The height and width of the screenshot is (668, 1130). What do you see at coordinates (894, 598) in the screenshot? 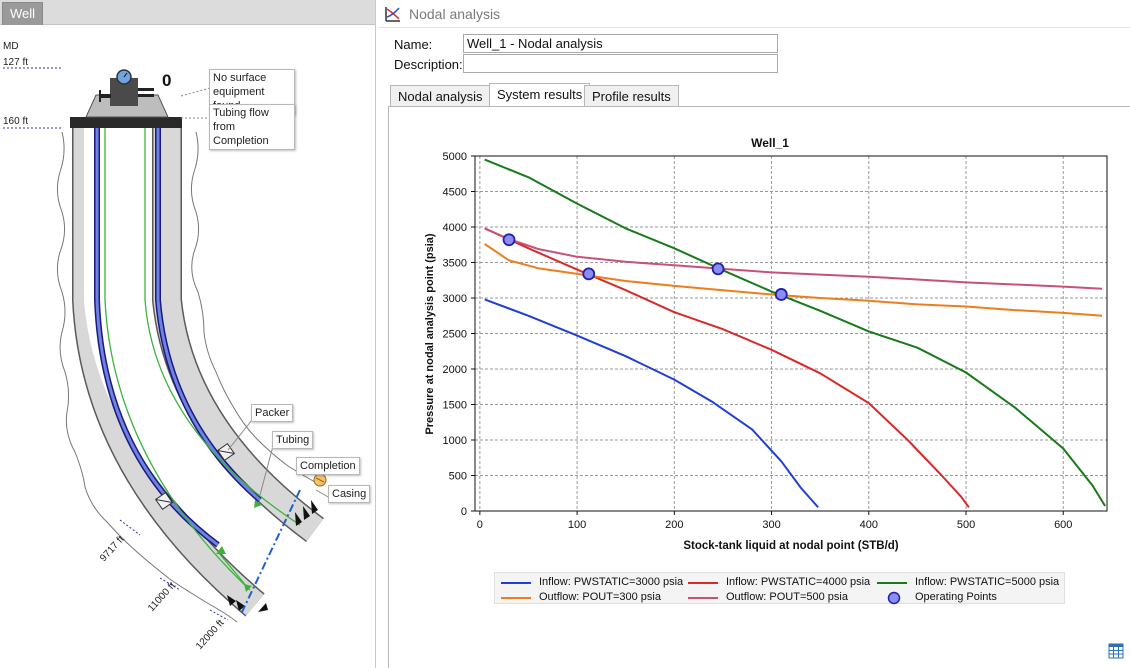
I see `operating-point-marker-icon` at bounding box center [894, 598].